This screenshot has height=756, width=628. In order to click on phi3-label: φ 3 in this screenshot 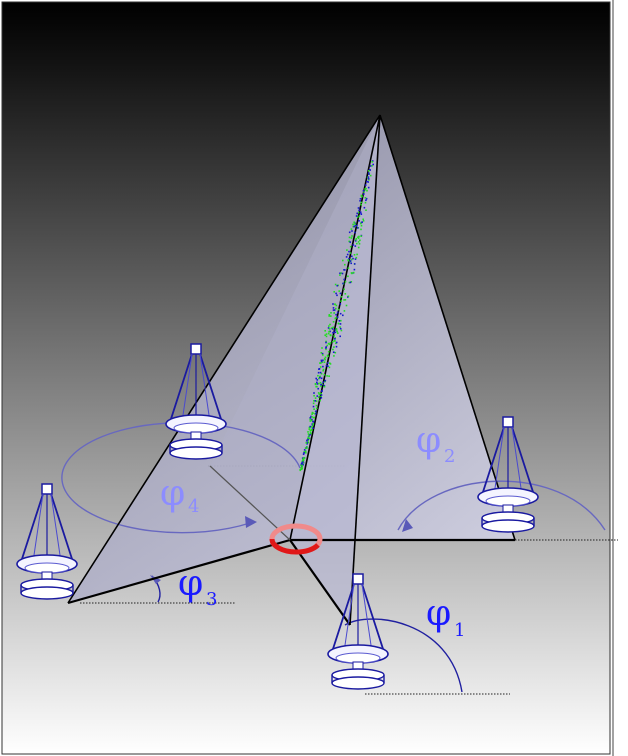, I will do `click(197, 586)`.